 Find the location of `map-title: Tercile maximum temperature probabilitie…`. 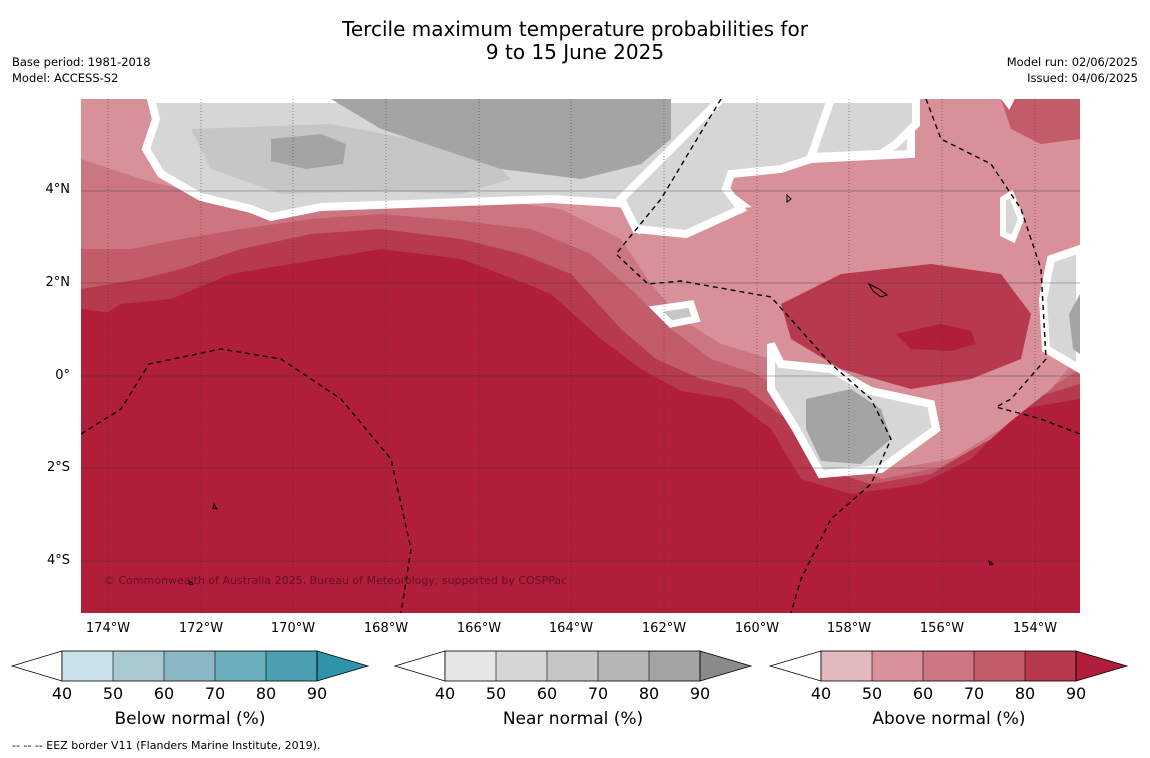

map-title: Tercile maximum temperature probabilitie… is located at coordinates (575, 41).